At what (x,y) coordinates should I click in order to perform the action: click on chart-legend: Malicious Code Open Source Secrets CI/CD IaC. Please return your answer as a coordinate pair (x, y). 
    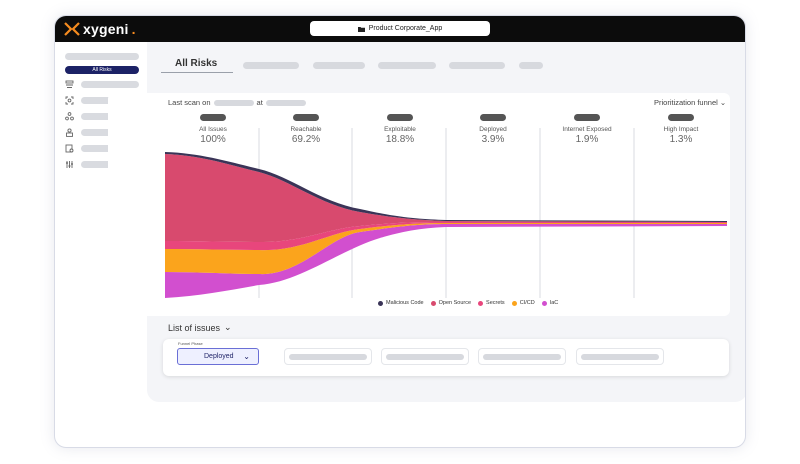
    Looking at the image, I should click on (468, 303).